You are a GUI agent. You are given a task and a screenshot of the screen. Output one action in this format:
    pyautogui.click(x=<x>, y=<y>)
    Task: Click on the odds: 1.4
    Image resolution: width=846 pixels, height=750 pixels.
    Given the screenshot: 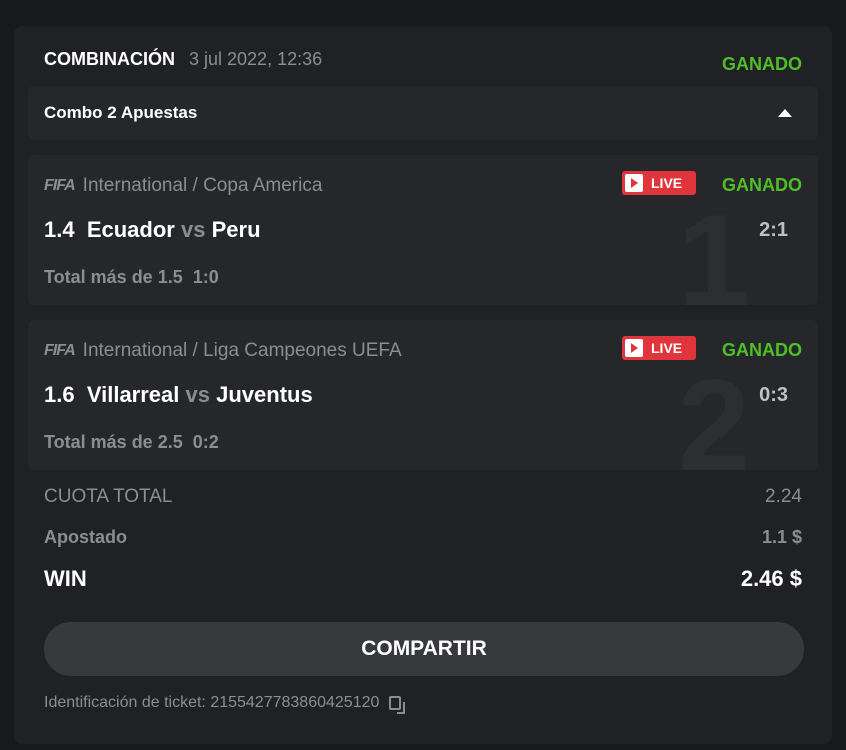 What is the action you would take?
    pyautogui.click(x=59, y=229)
    